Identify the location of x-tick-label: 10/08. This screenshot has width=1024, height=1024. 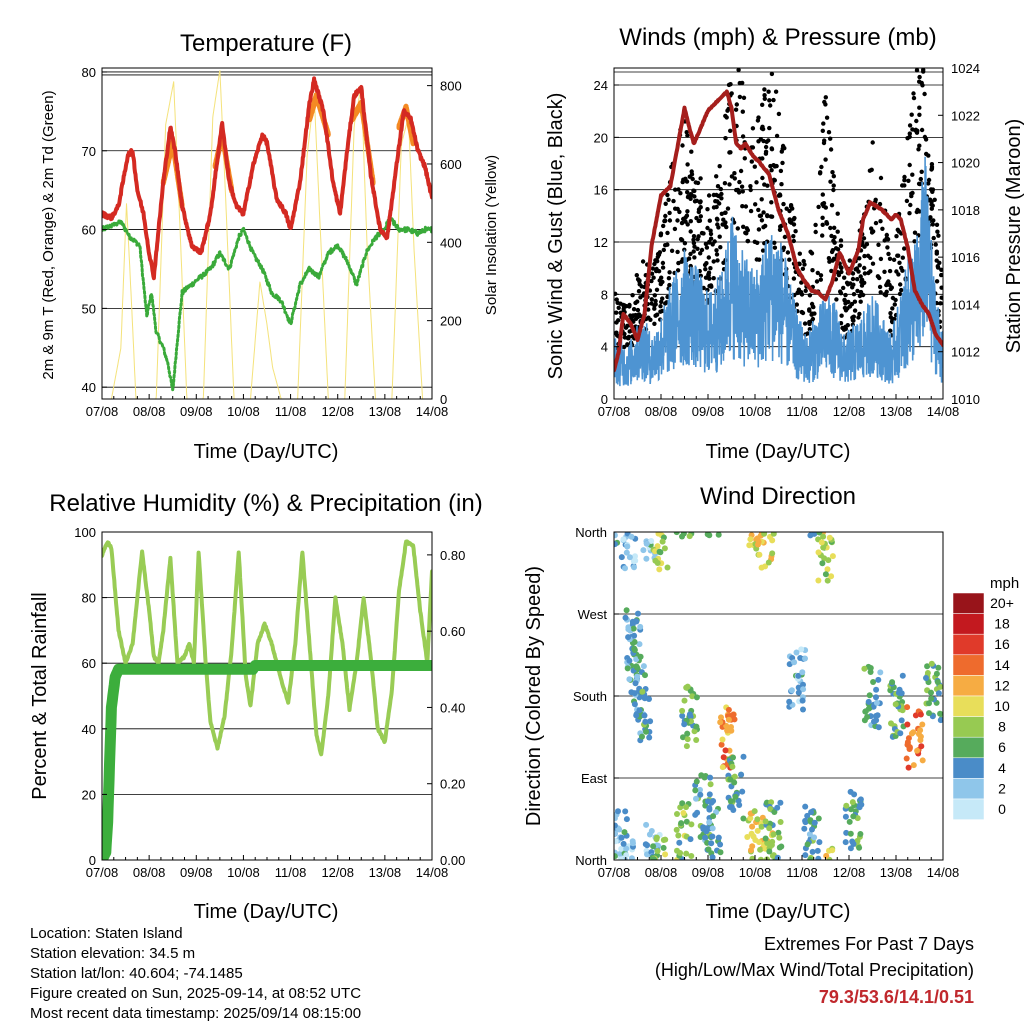
(243, 411).